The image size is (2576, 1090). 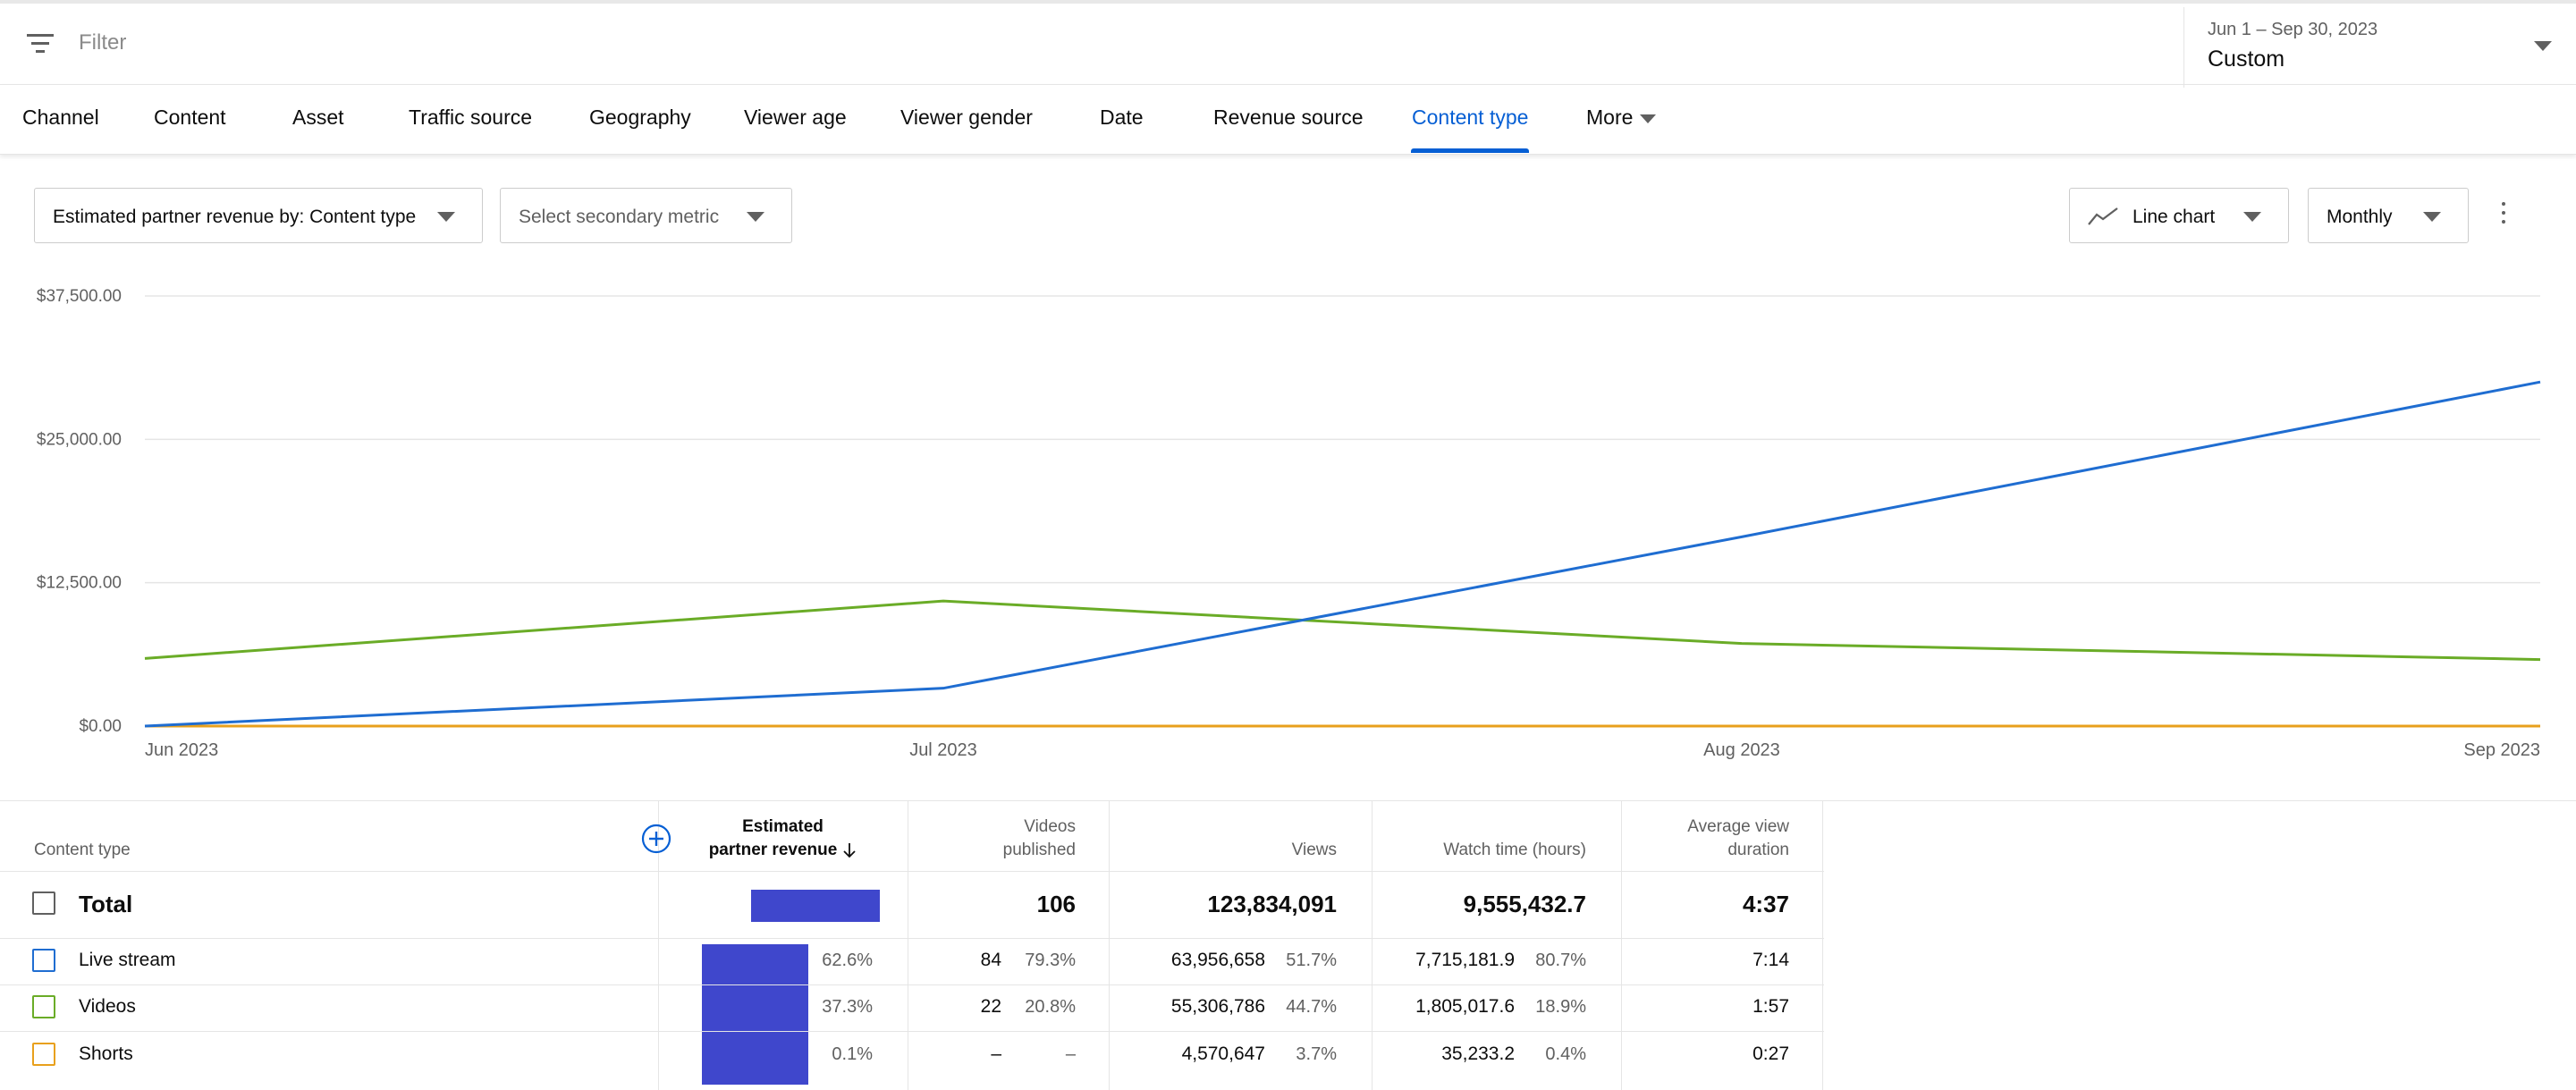 I want to click on revenue-pct: 62.6%, so click(x=847, y=960).